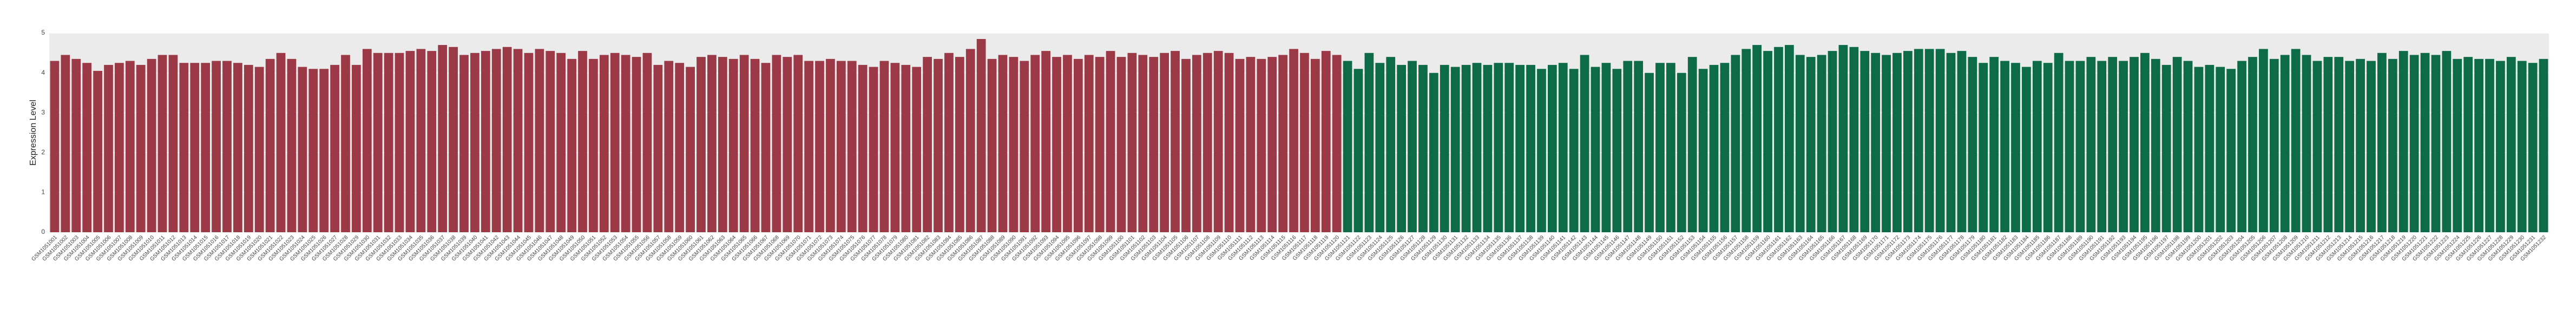 Image resolution: width=2576 pixels, height=314 pixels. I want to click on y-tick-label: 1, so click(43, 192).